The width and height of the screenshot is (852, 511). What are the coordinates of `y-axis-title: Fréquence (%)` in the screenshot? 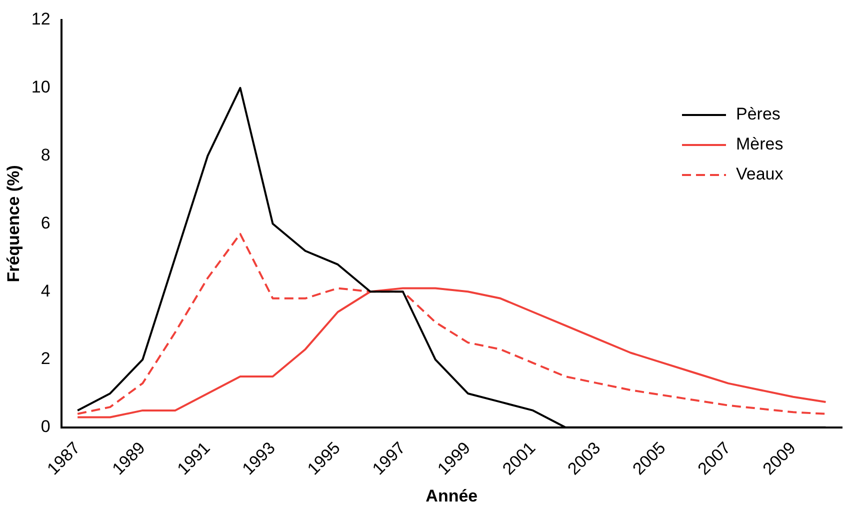 It's located at (13, 223).